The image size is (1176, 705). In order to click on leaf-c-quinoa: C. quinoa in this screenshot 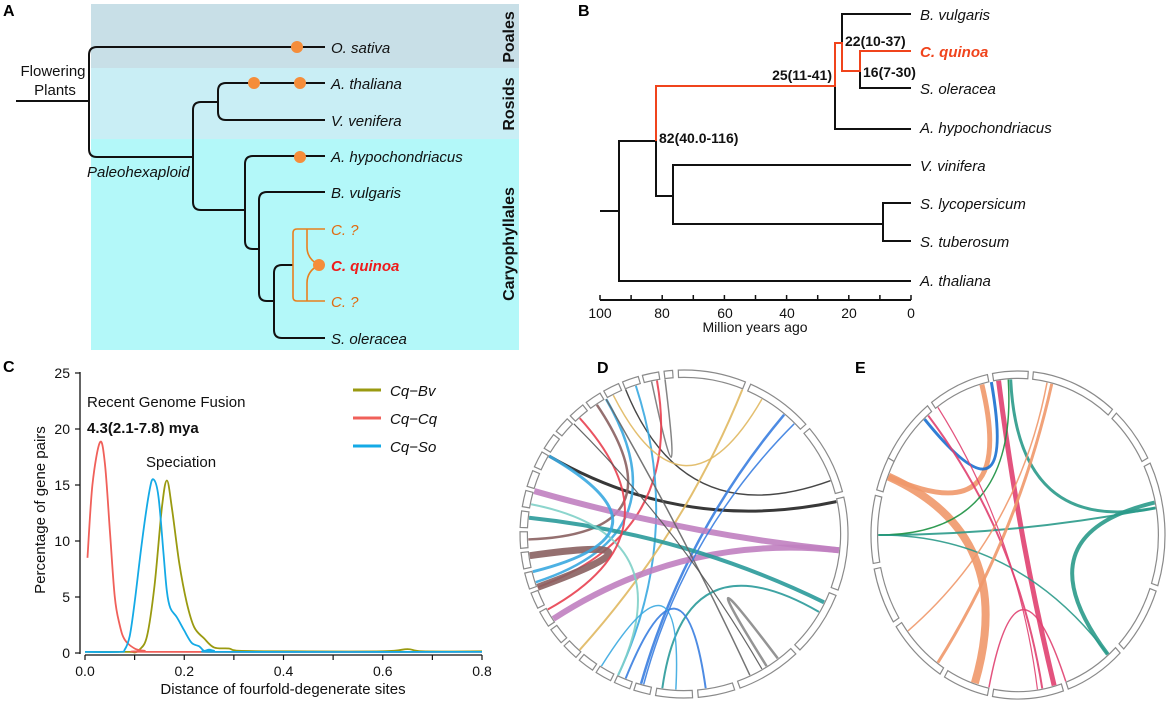, I will do `click(954, 52)`.